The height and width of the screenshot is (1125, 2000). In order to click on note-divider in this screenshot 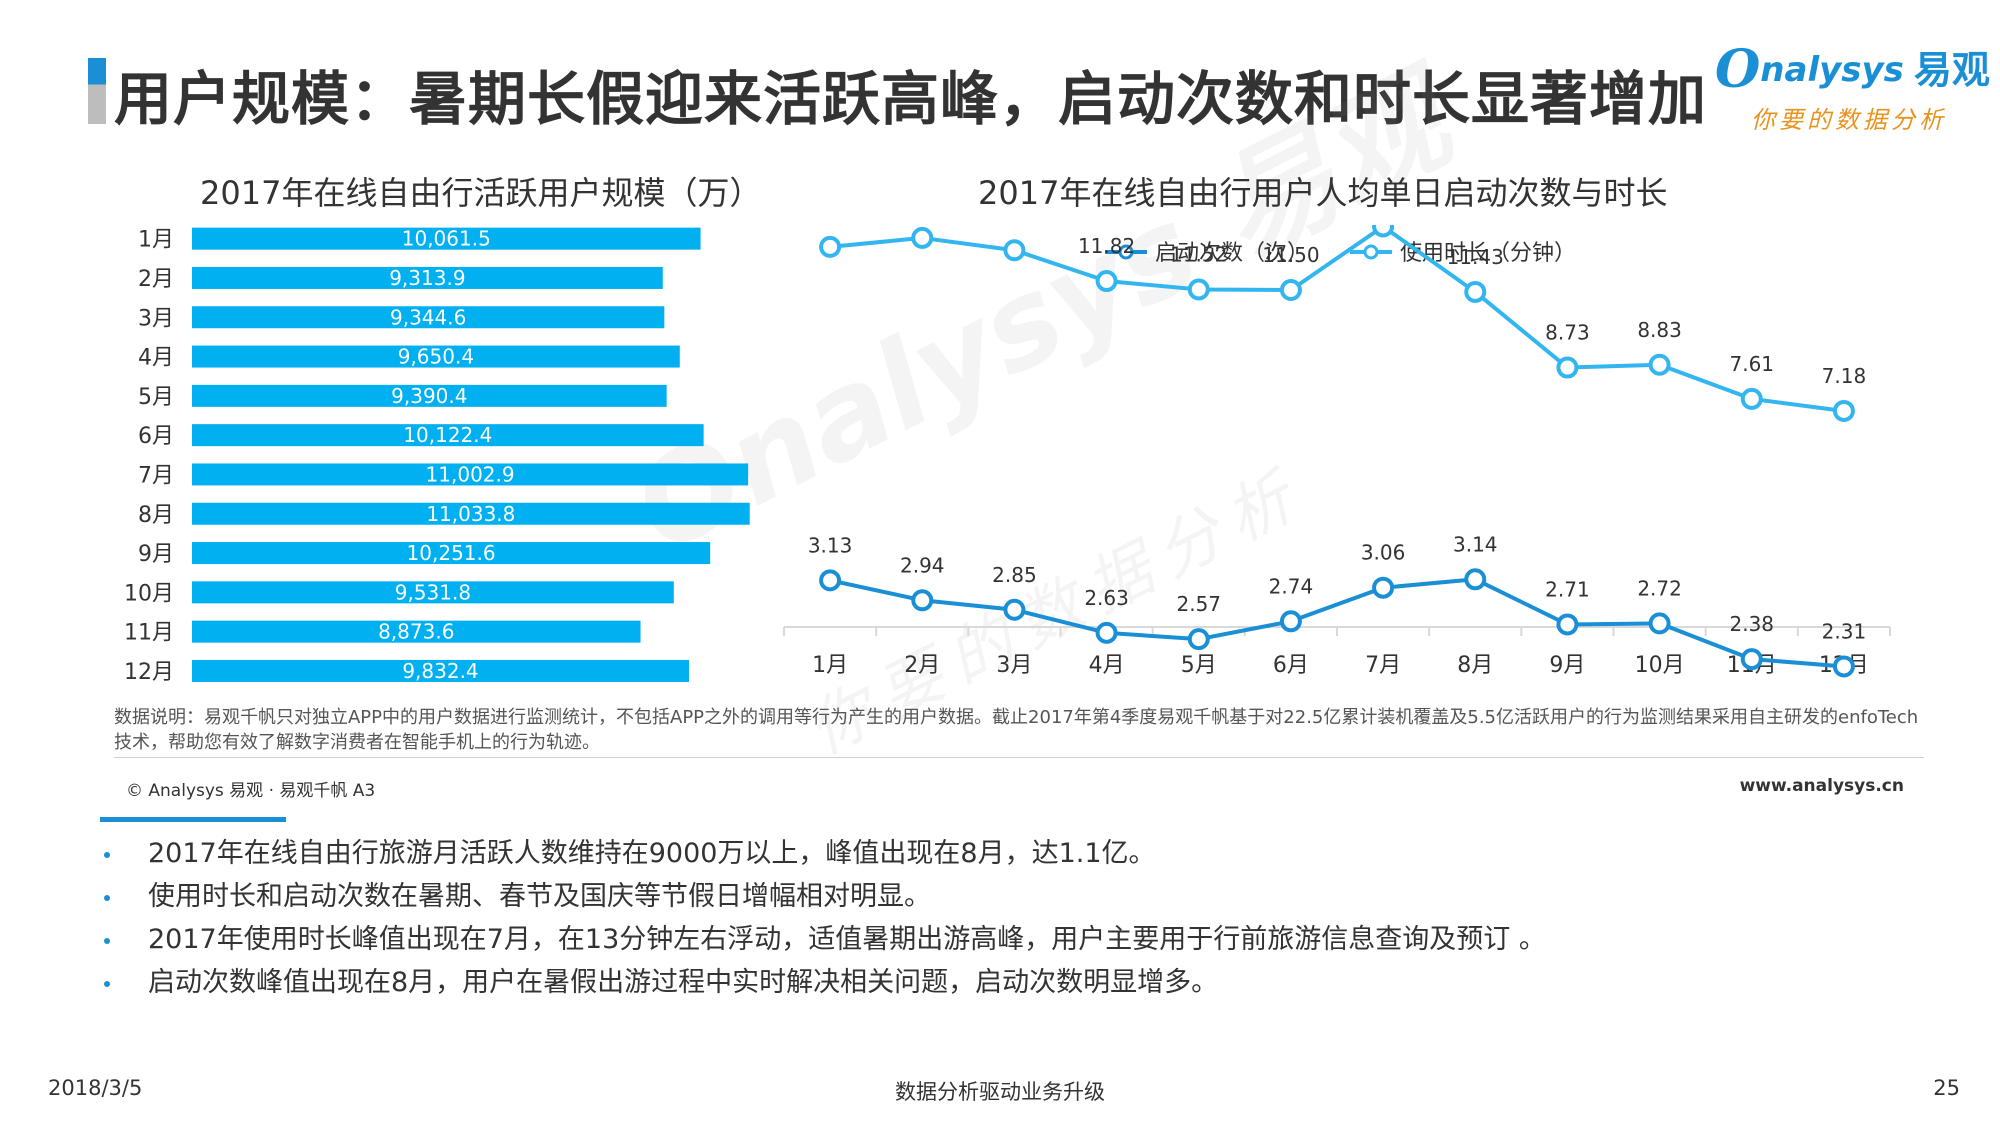, I will do `click(1019, 757)`.